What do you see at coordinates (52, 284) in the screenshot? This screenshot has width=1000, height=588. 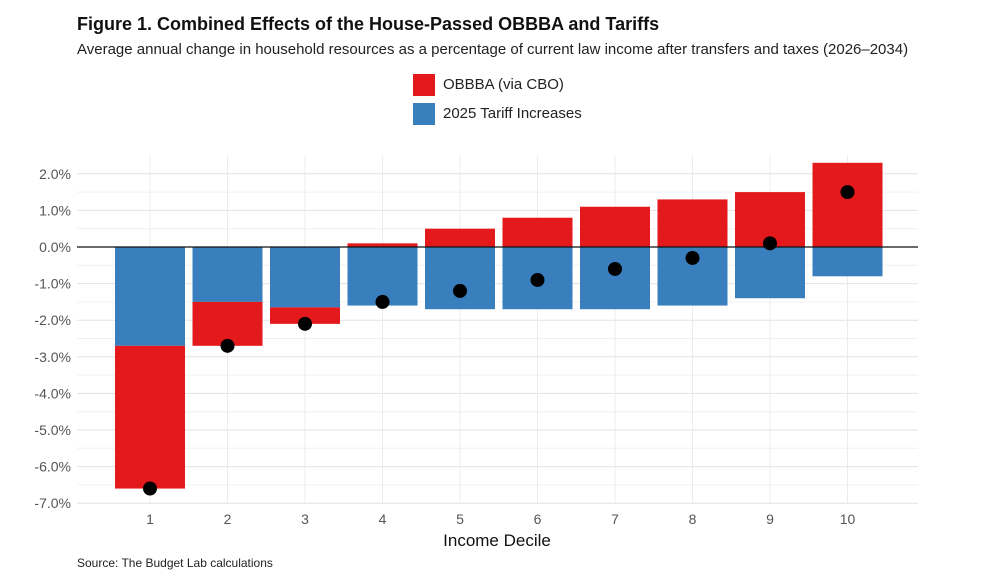 I see `y-tick-label: -1.0%` at bounding box center [52, 284].